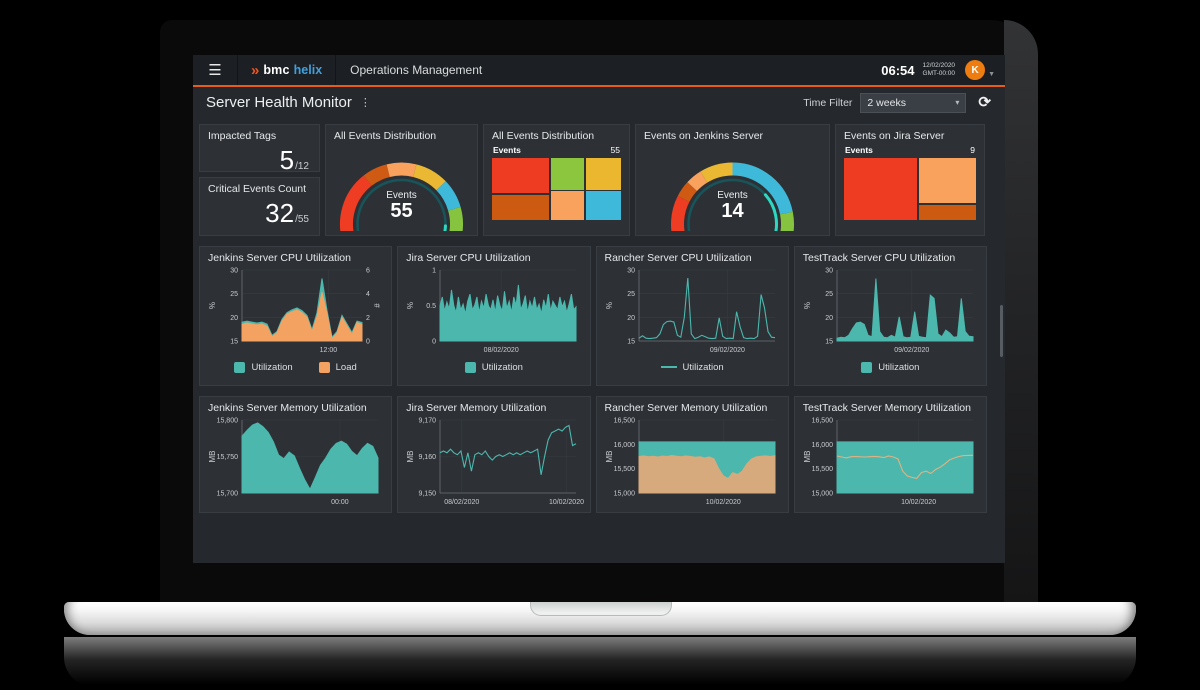 Image resolution: width=1200 pixels, height=690 pixels. Describe the element at coordinates (686, 408) in the screenshot. I see `panel-title: Rancher Server Memory Utilization` at that location.